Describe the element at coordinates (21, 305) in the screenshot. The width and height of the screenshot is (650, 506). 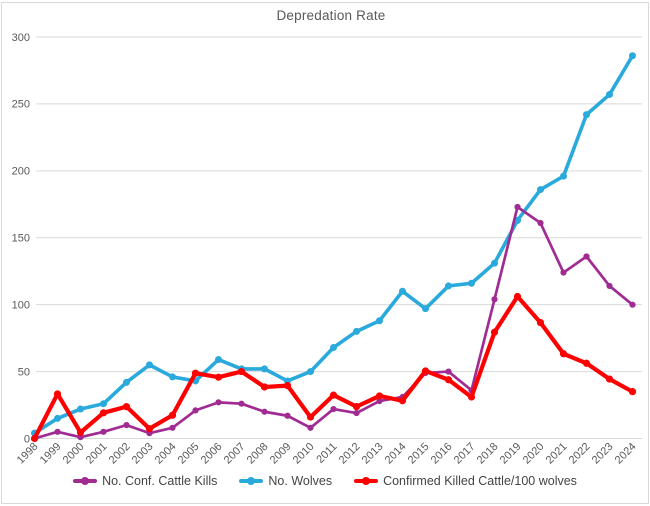
I see `y-axis-label: 100` at that location.